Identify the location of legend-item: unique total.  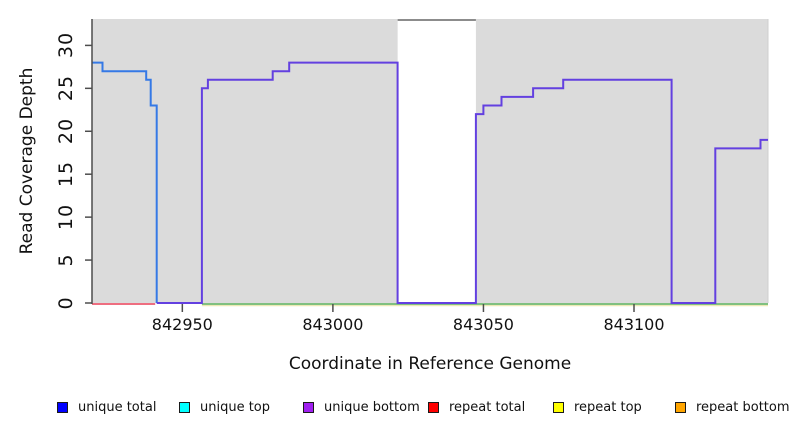
(106, 407).